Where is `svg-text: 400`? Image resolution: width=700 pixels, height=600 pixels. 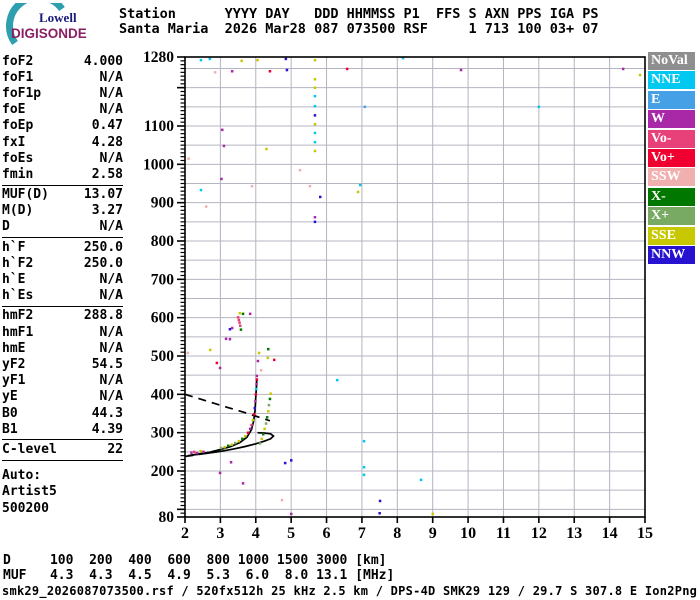
svg-text: 400 is located at coordinates (163, 394).